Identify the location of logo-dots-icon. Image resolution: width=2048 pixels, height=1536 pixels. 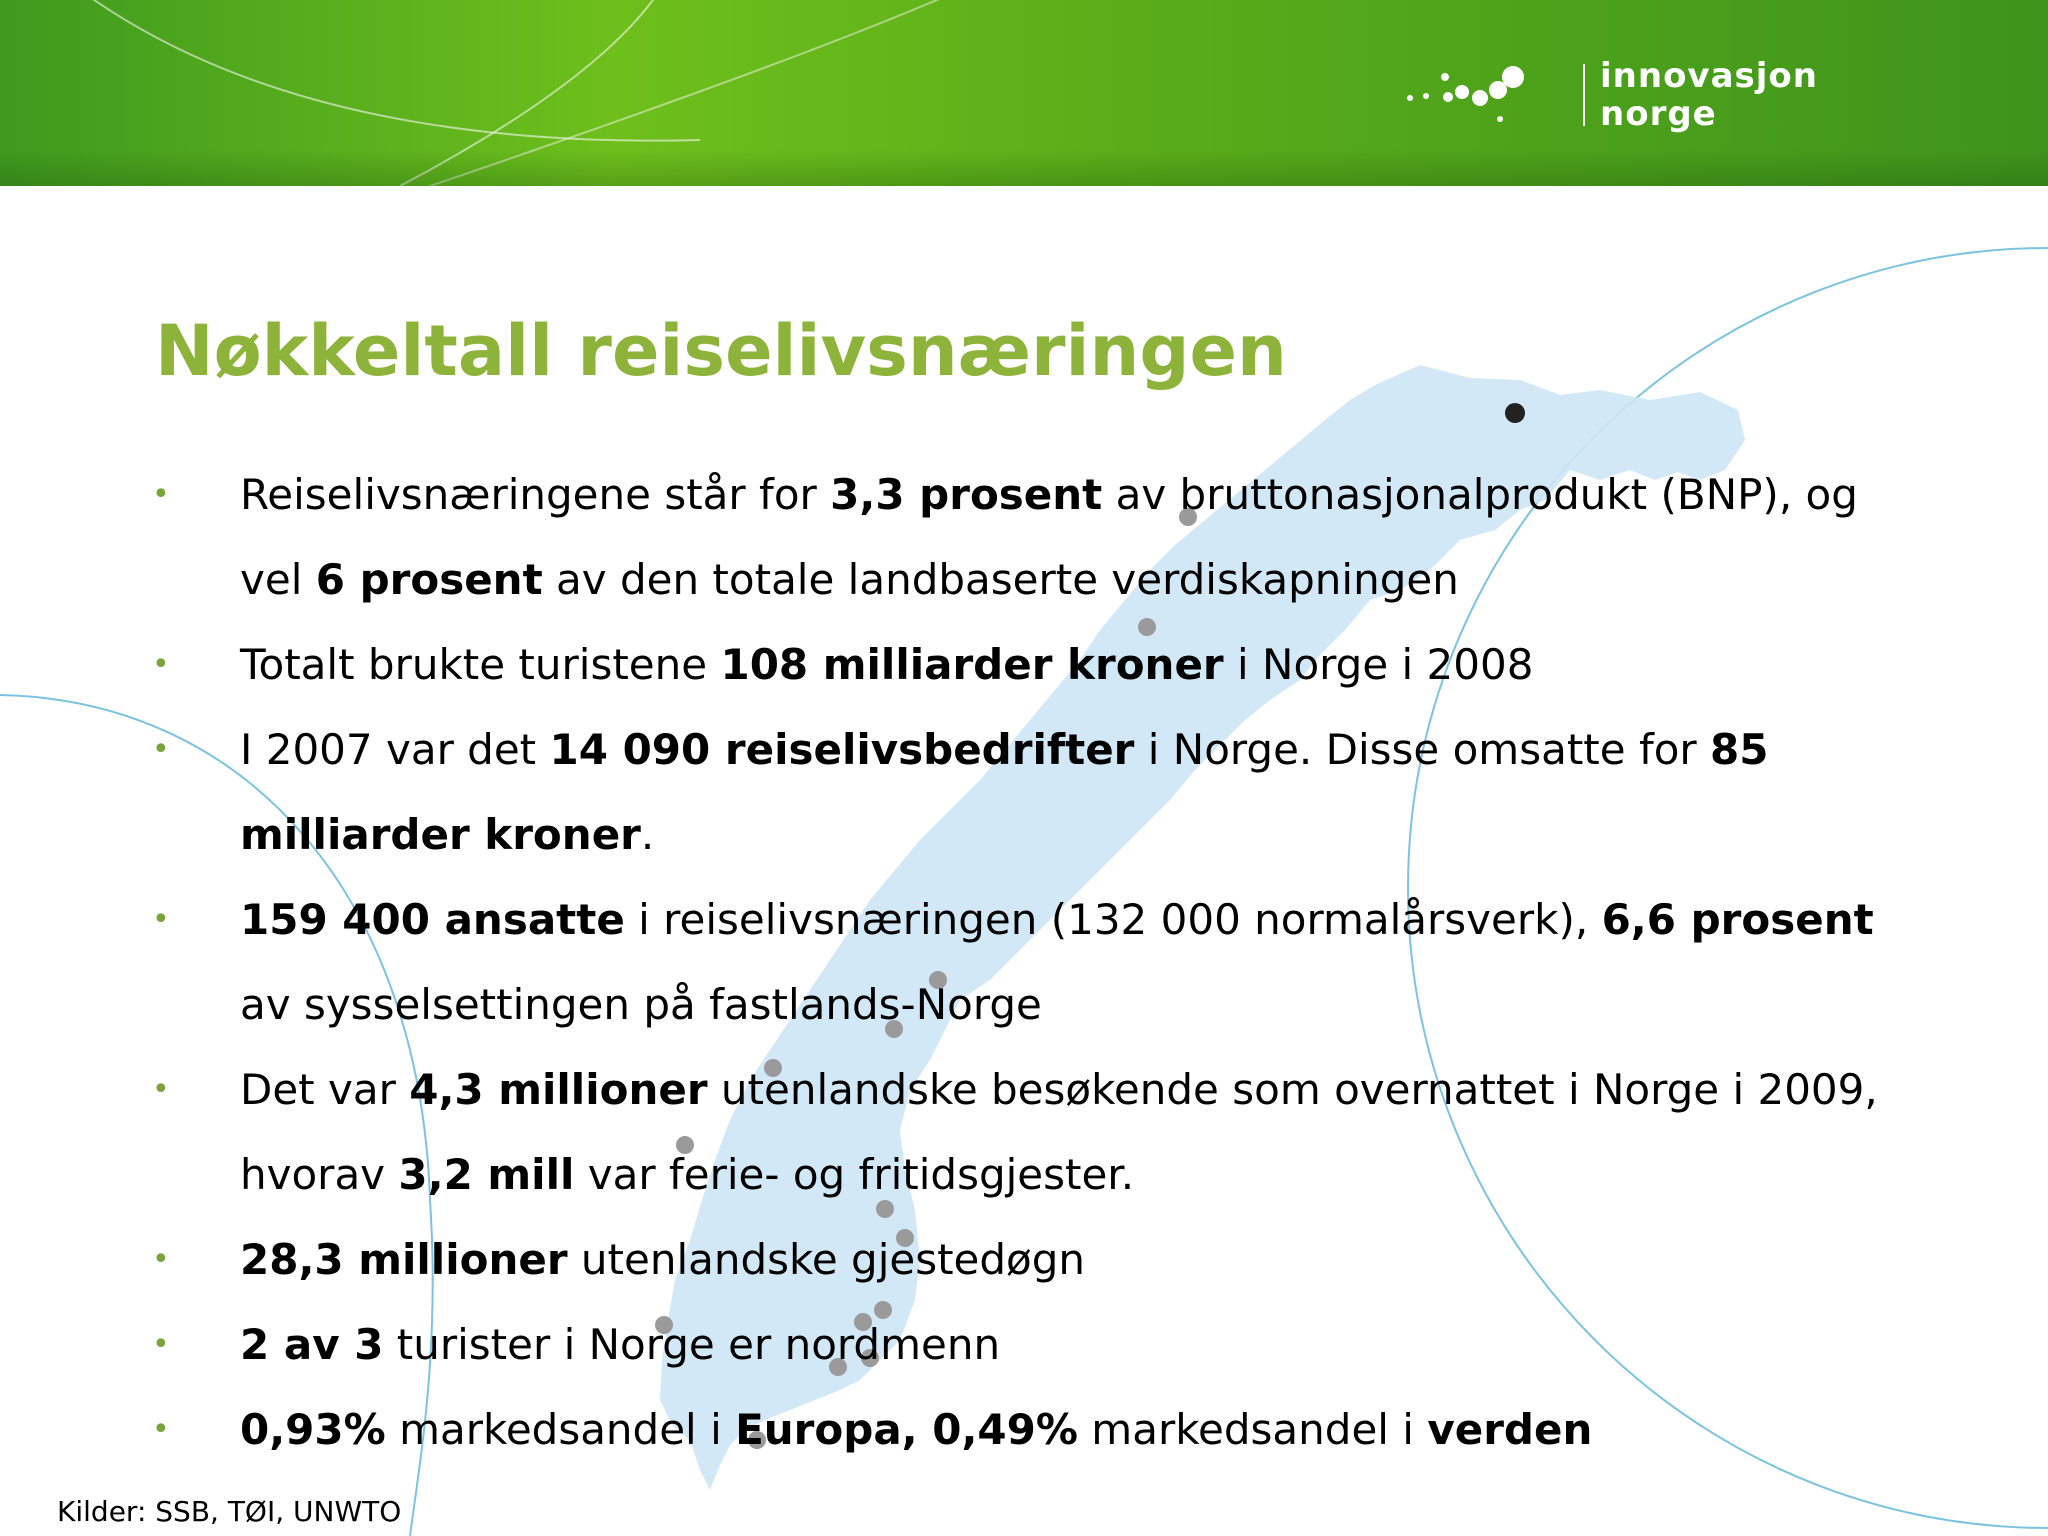
(1465, 94).